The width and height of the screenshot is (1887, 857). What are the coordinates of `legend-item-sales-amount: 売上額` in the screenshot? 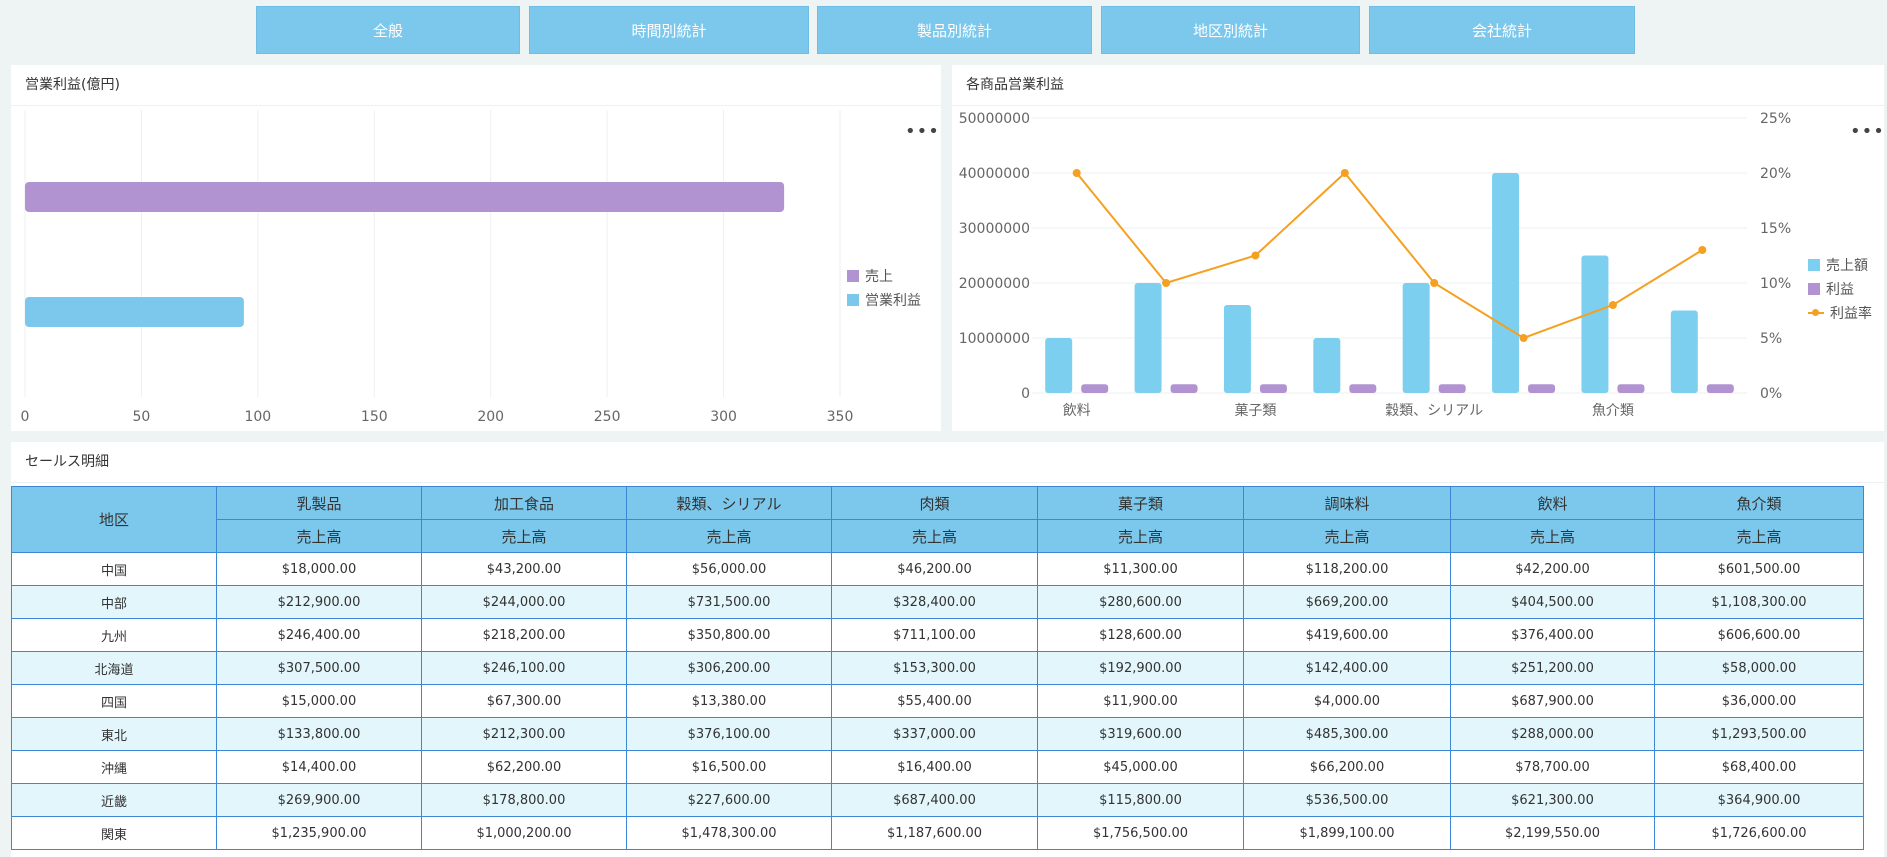 It's located at (1840, 265).